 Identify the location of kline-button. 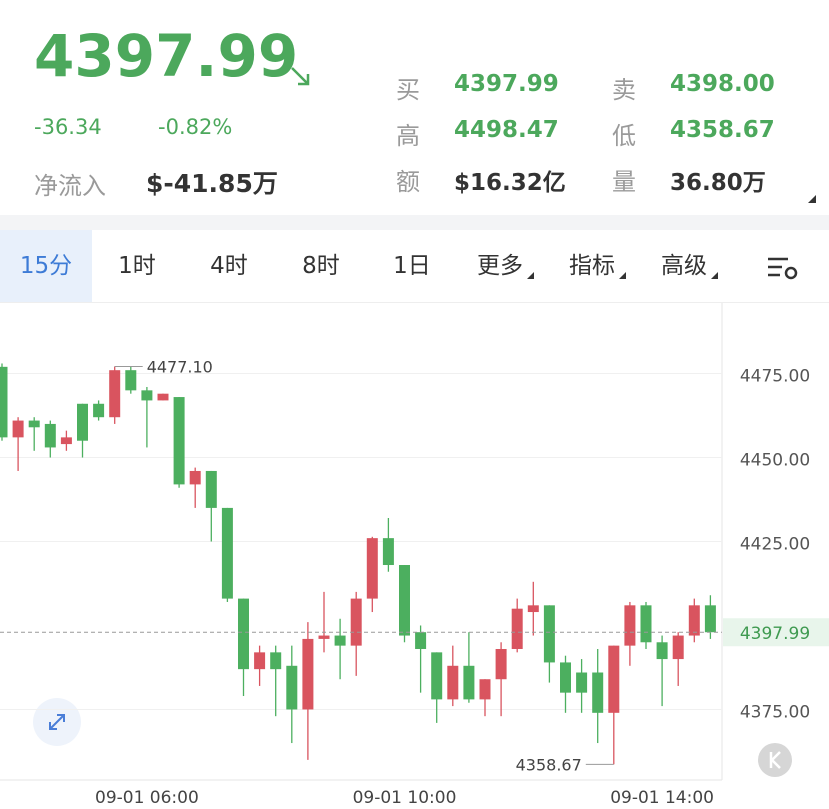
(775, 760).